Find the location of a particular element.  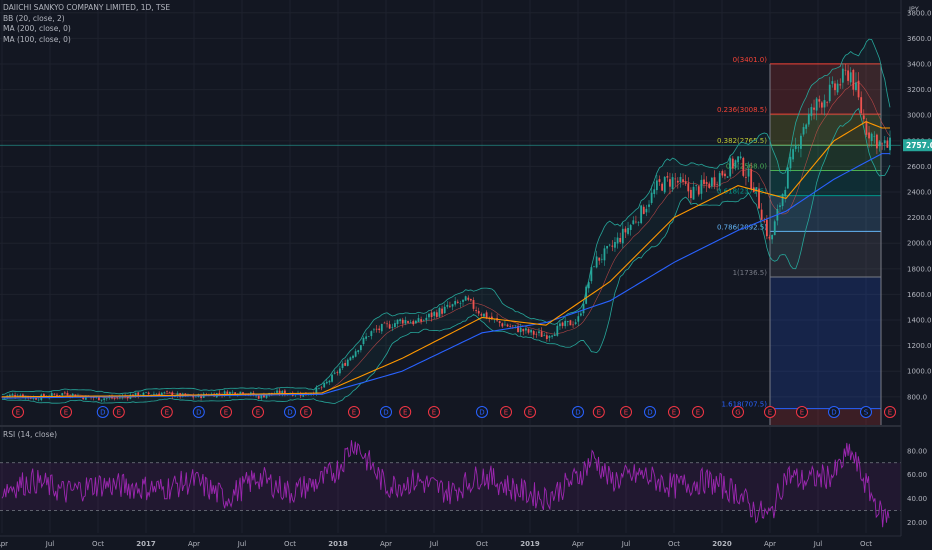

price-tick-label: 1800.0 is located at coordinates (919, 269).